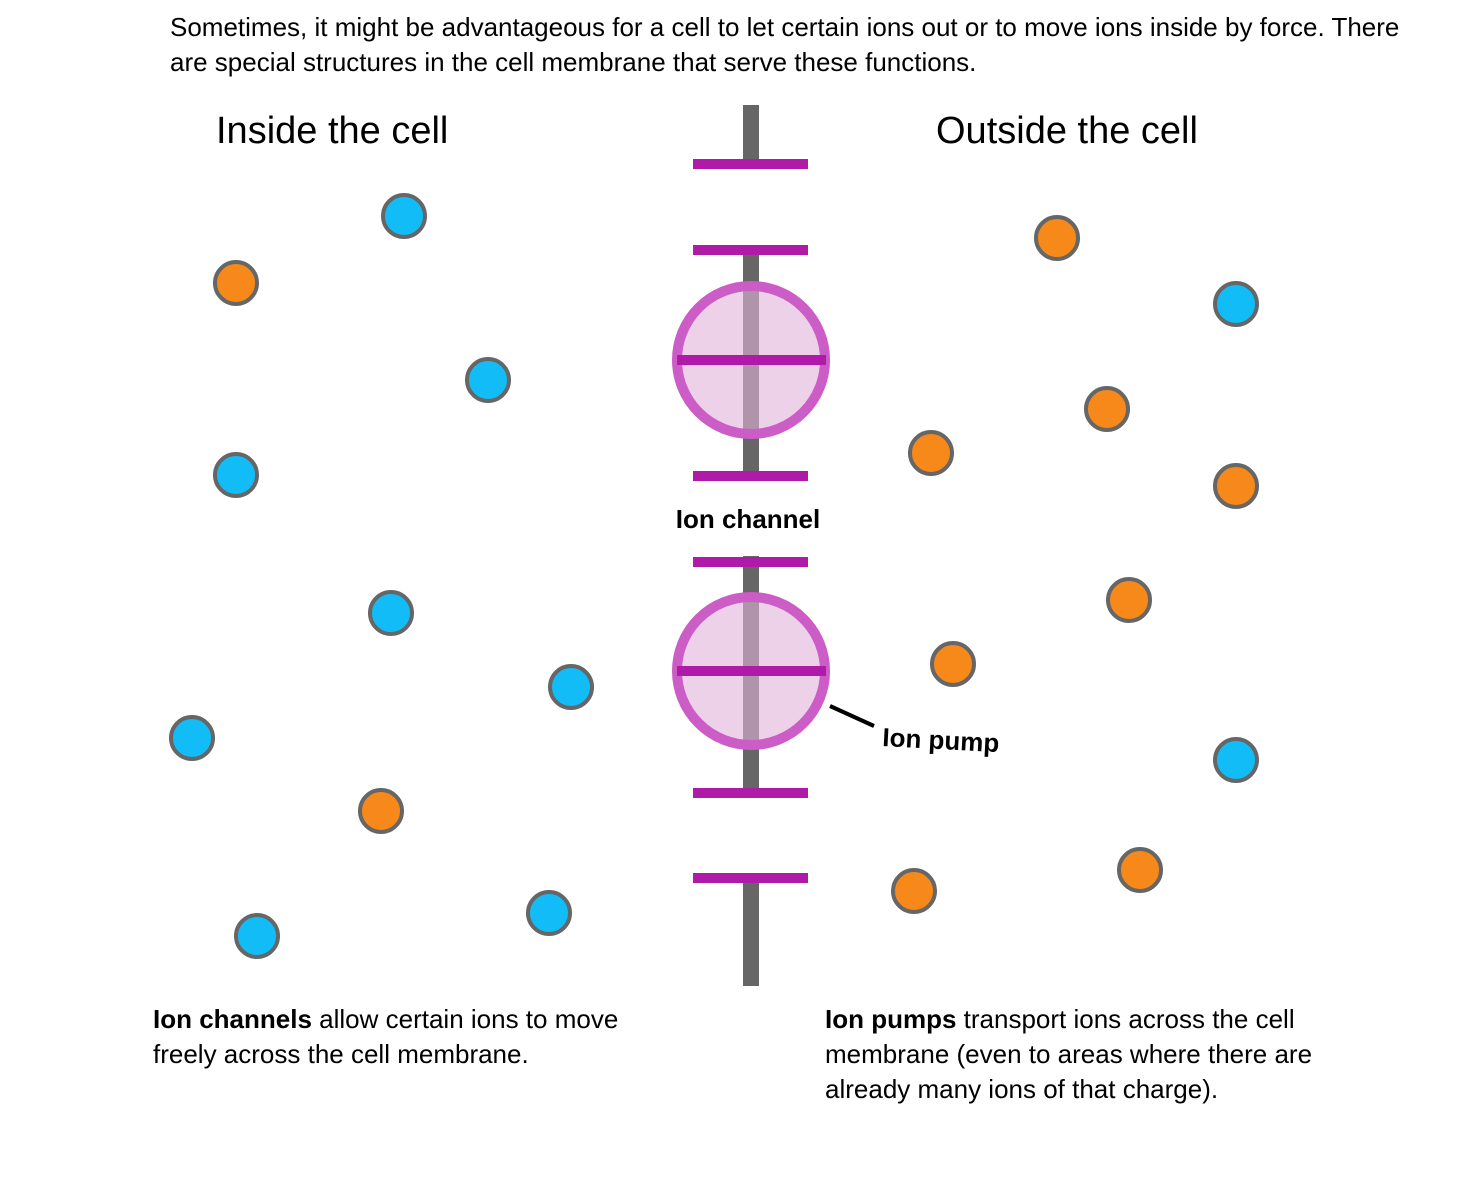  I want to click on ion-channel-label: Ion channel, so click(748, 519).